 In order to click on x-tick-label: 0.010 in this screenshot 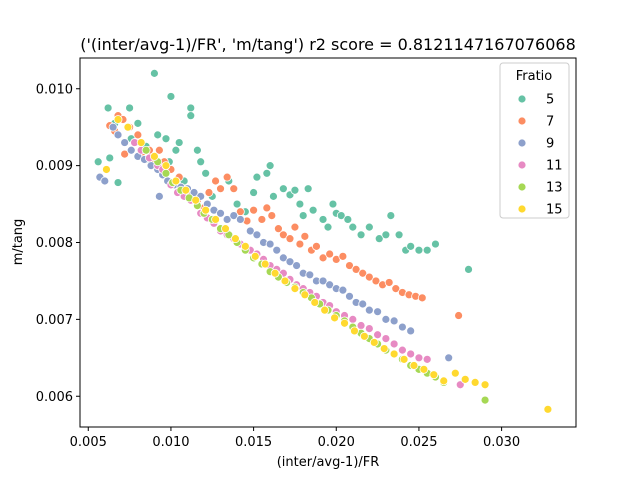, I will do `click(170, 442)`.